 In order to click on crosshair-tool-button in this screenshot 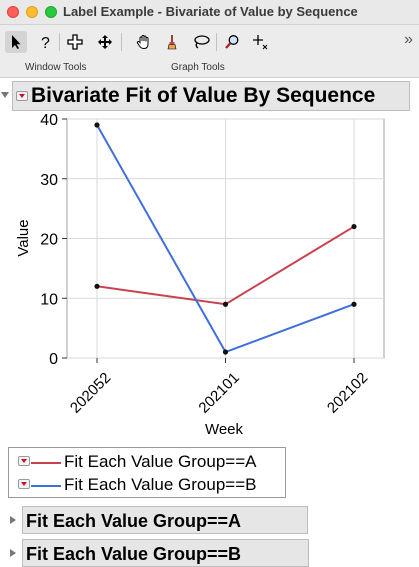, I will do `click(260, 42)`.